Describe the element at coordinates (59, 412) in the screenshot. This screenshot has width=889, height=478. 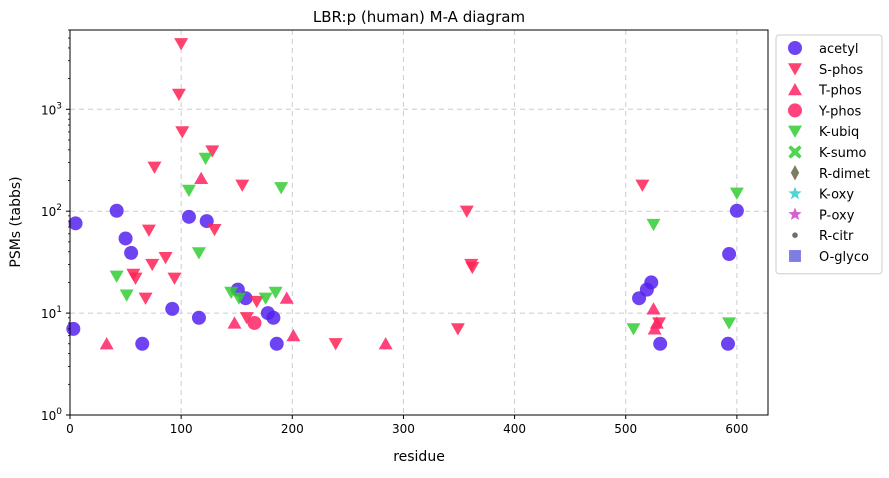
I see `y-tick-exponent: 0` at that location.